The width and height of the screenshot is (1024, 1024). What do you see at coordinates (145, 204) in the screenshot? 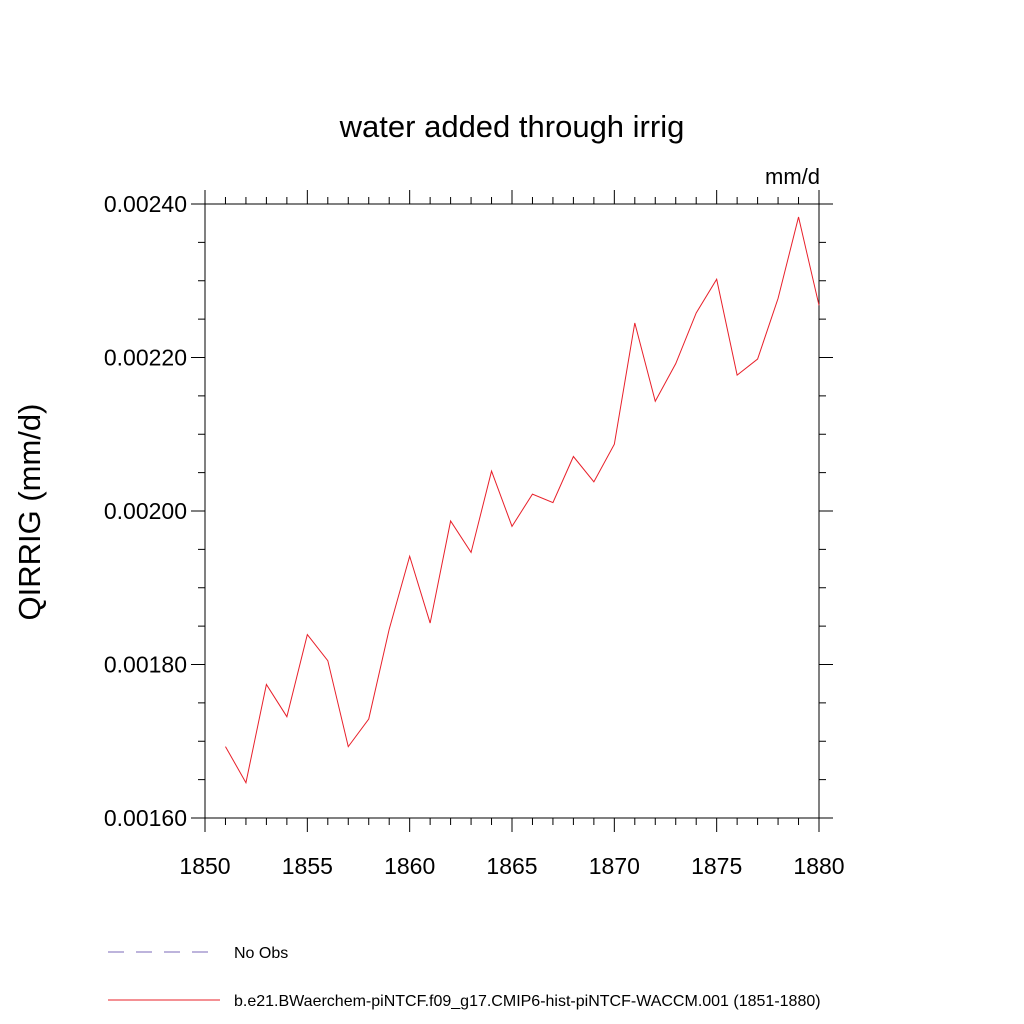
I see `y-tick-label: 0.00240` at bounding box center [145, 204].